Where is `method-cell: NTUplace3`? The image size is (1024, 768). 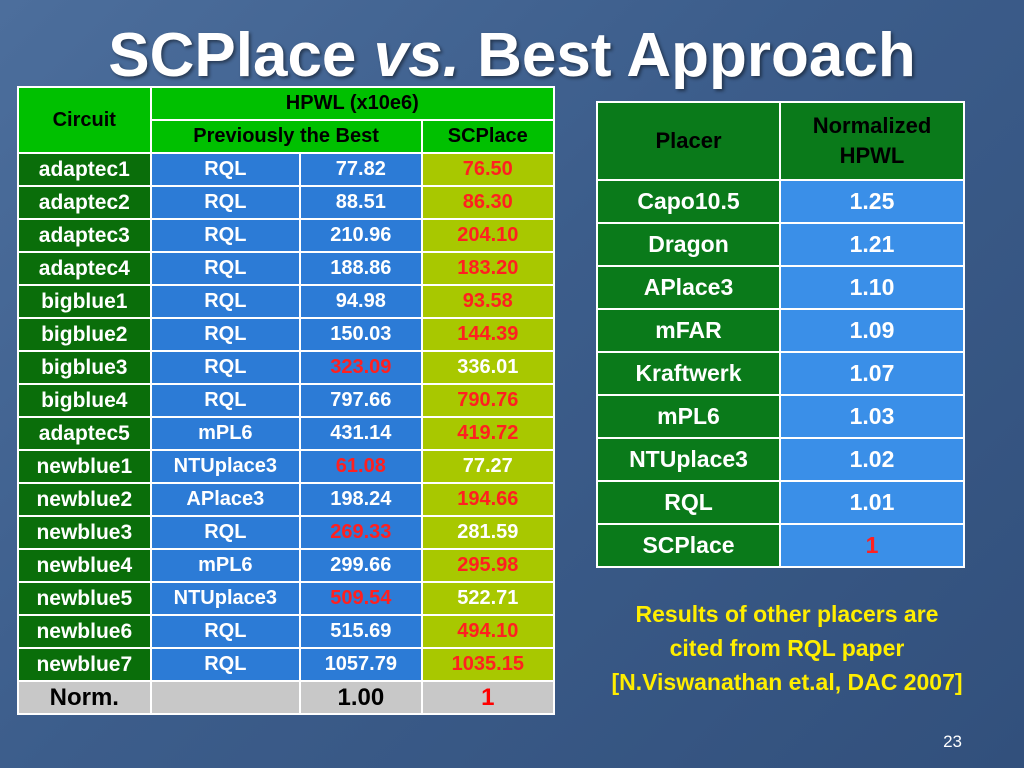 method-cell: NTUplace3 is located at coordinates (225, 598).